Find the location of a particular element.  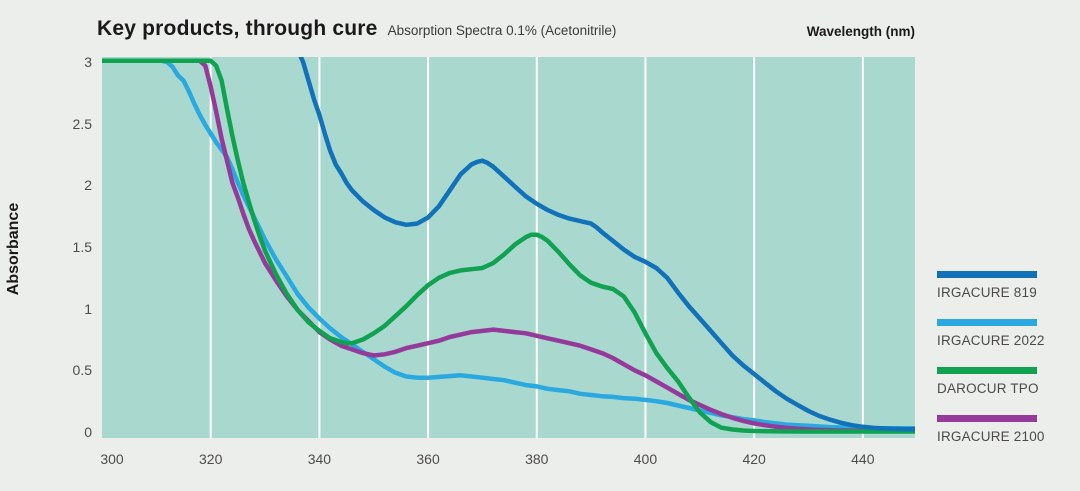

legend-item-irgacure-2022: IRGACURE 2022 is located at coordinates (1004, 333).